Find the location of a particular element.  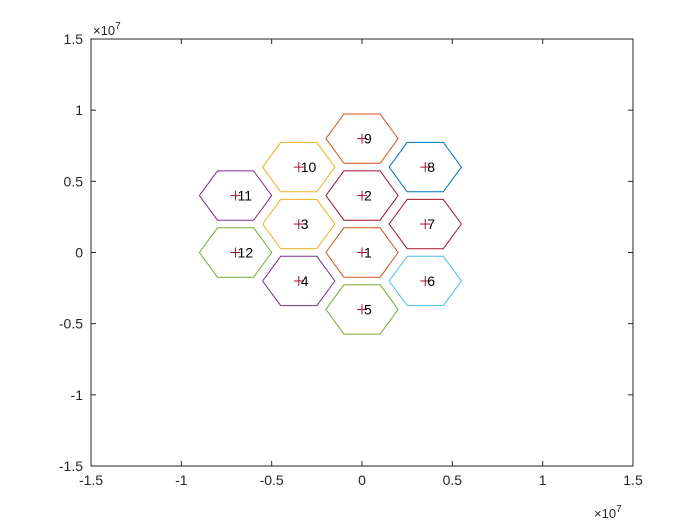

cell-label-10: 10 is located at coordinates (309, 167).